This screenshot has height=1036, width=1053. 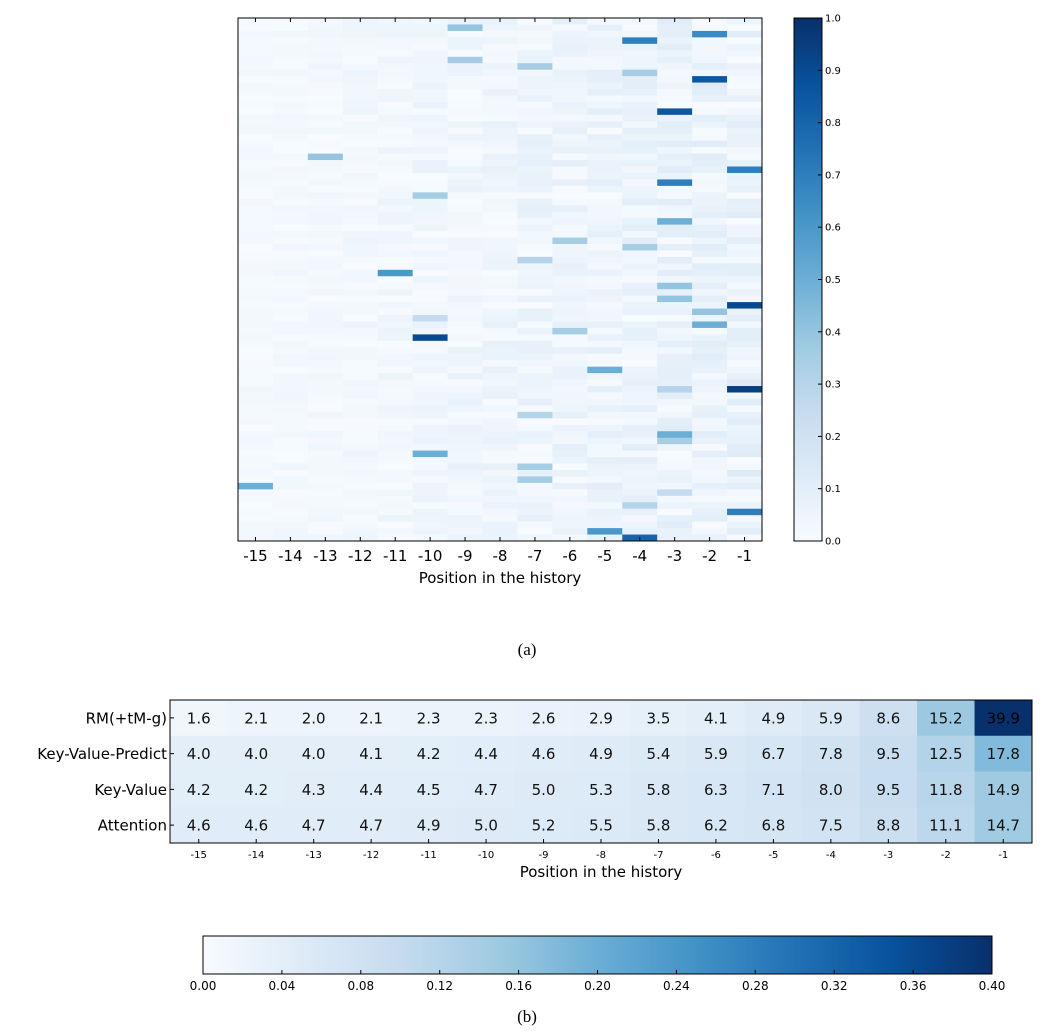 I want to click on heatmap-b-cell-value: 4.9, so click(x=601, y=754).